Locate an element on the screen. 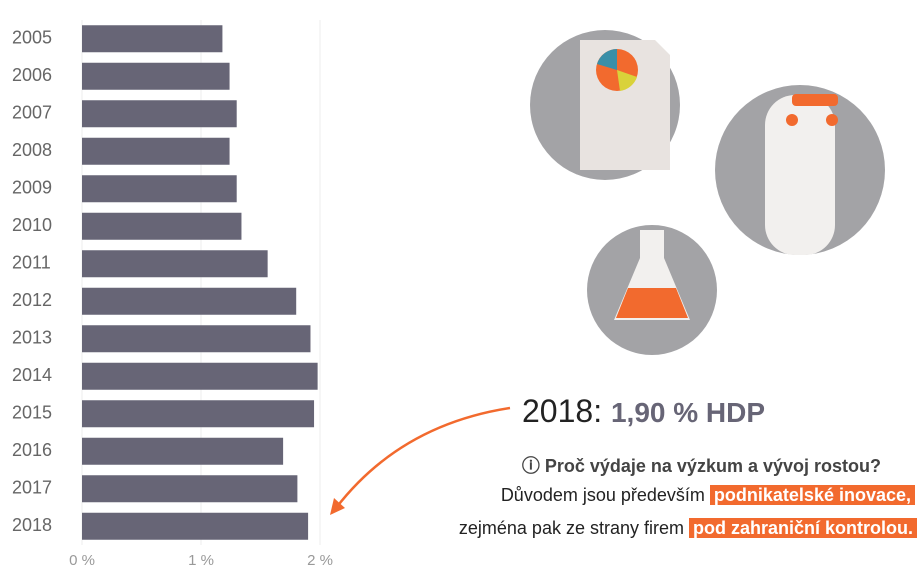  x-tick-label: 0 % is located at coordinates (82, 560).